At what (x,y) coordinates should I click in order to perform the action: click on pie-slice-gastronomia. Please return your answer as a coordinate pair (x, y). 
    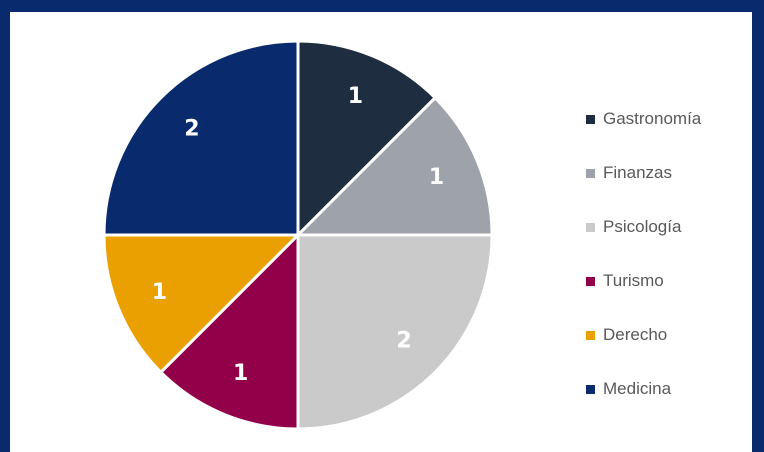
    Looking at the image, I should click on (366, 138).